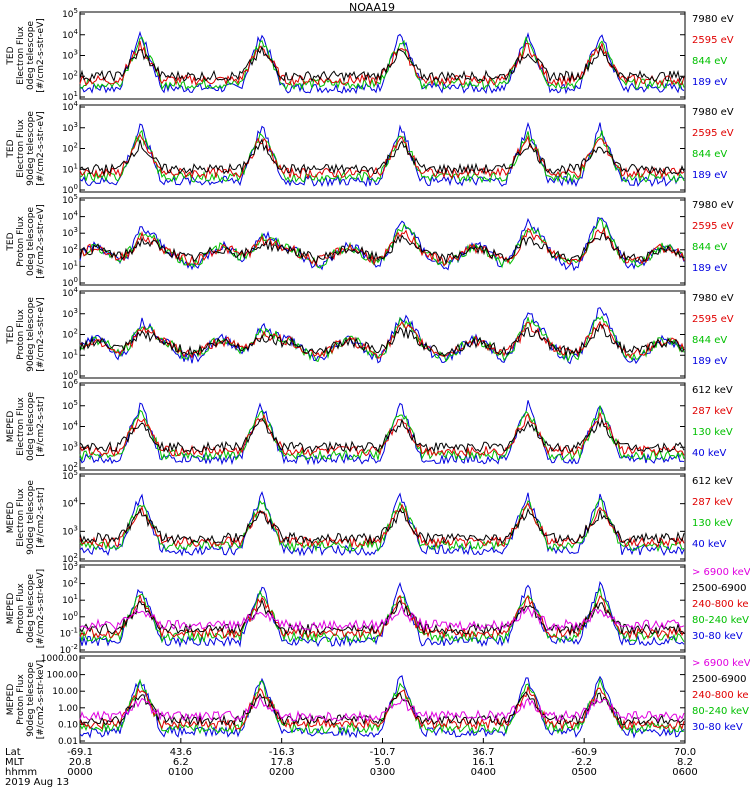 The height and width of the screenshot is (800, 750). What do you see at coordinates (584, 762) in the screenshot?
I see `x-tick-mlt: 2.2` at bounding box center [584, 762].